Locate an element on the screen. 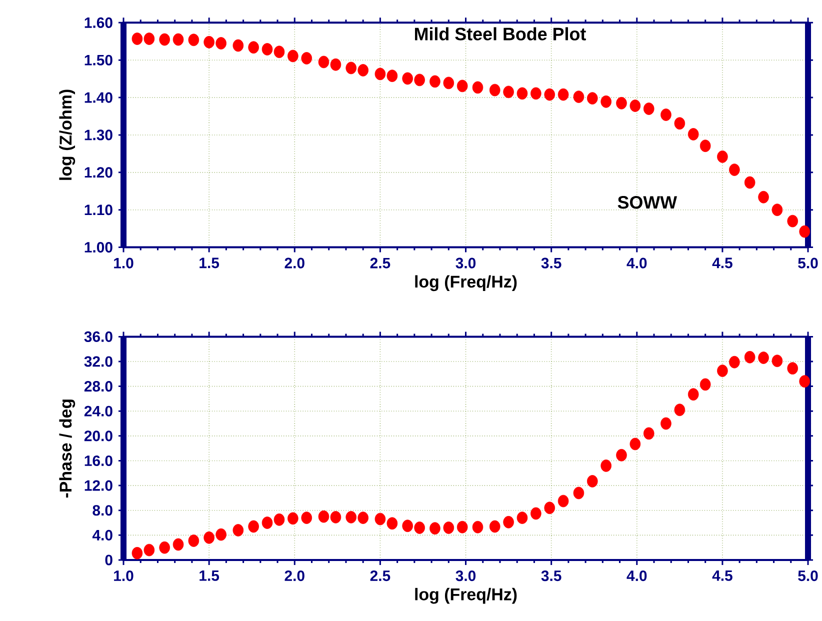  y-tick-label: 1.20 is located at coordinates (98, 172).